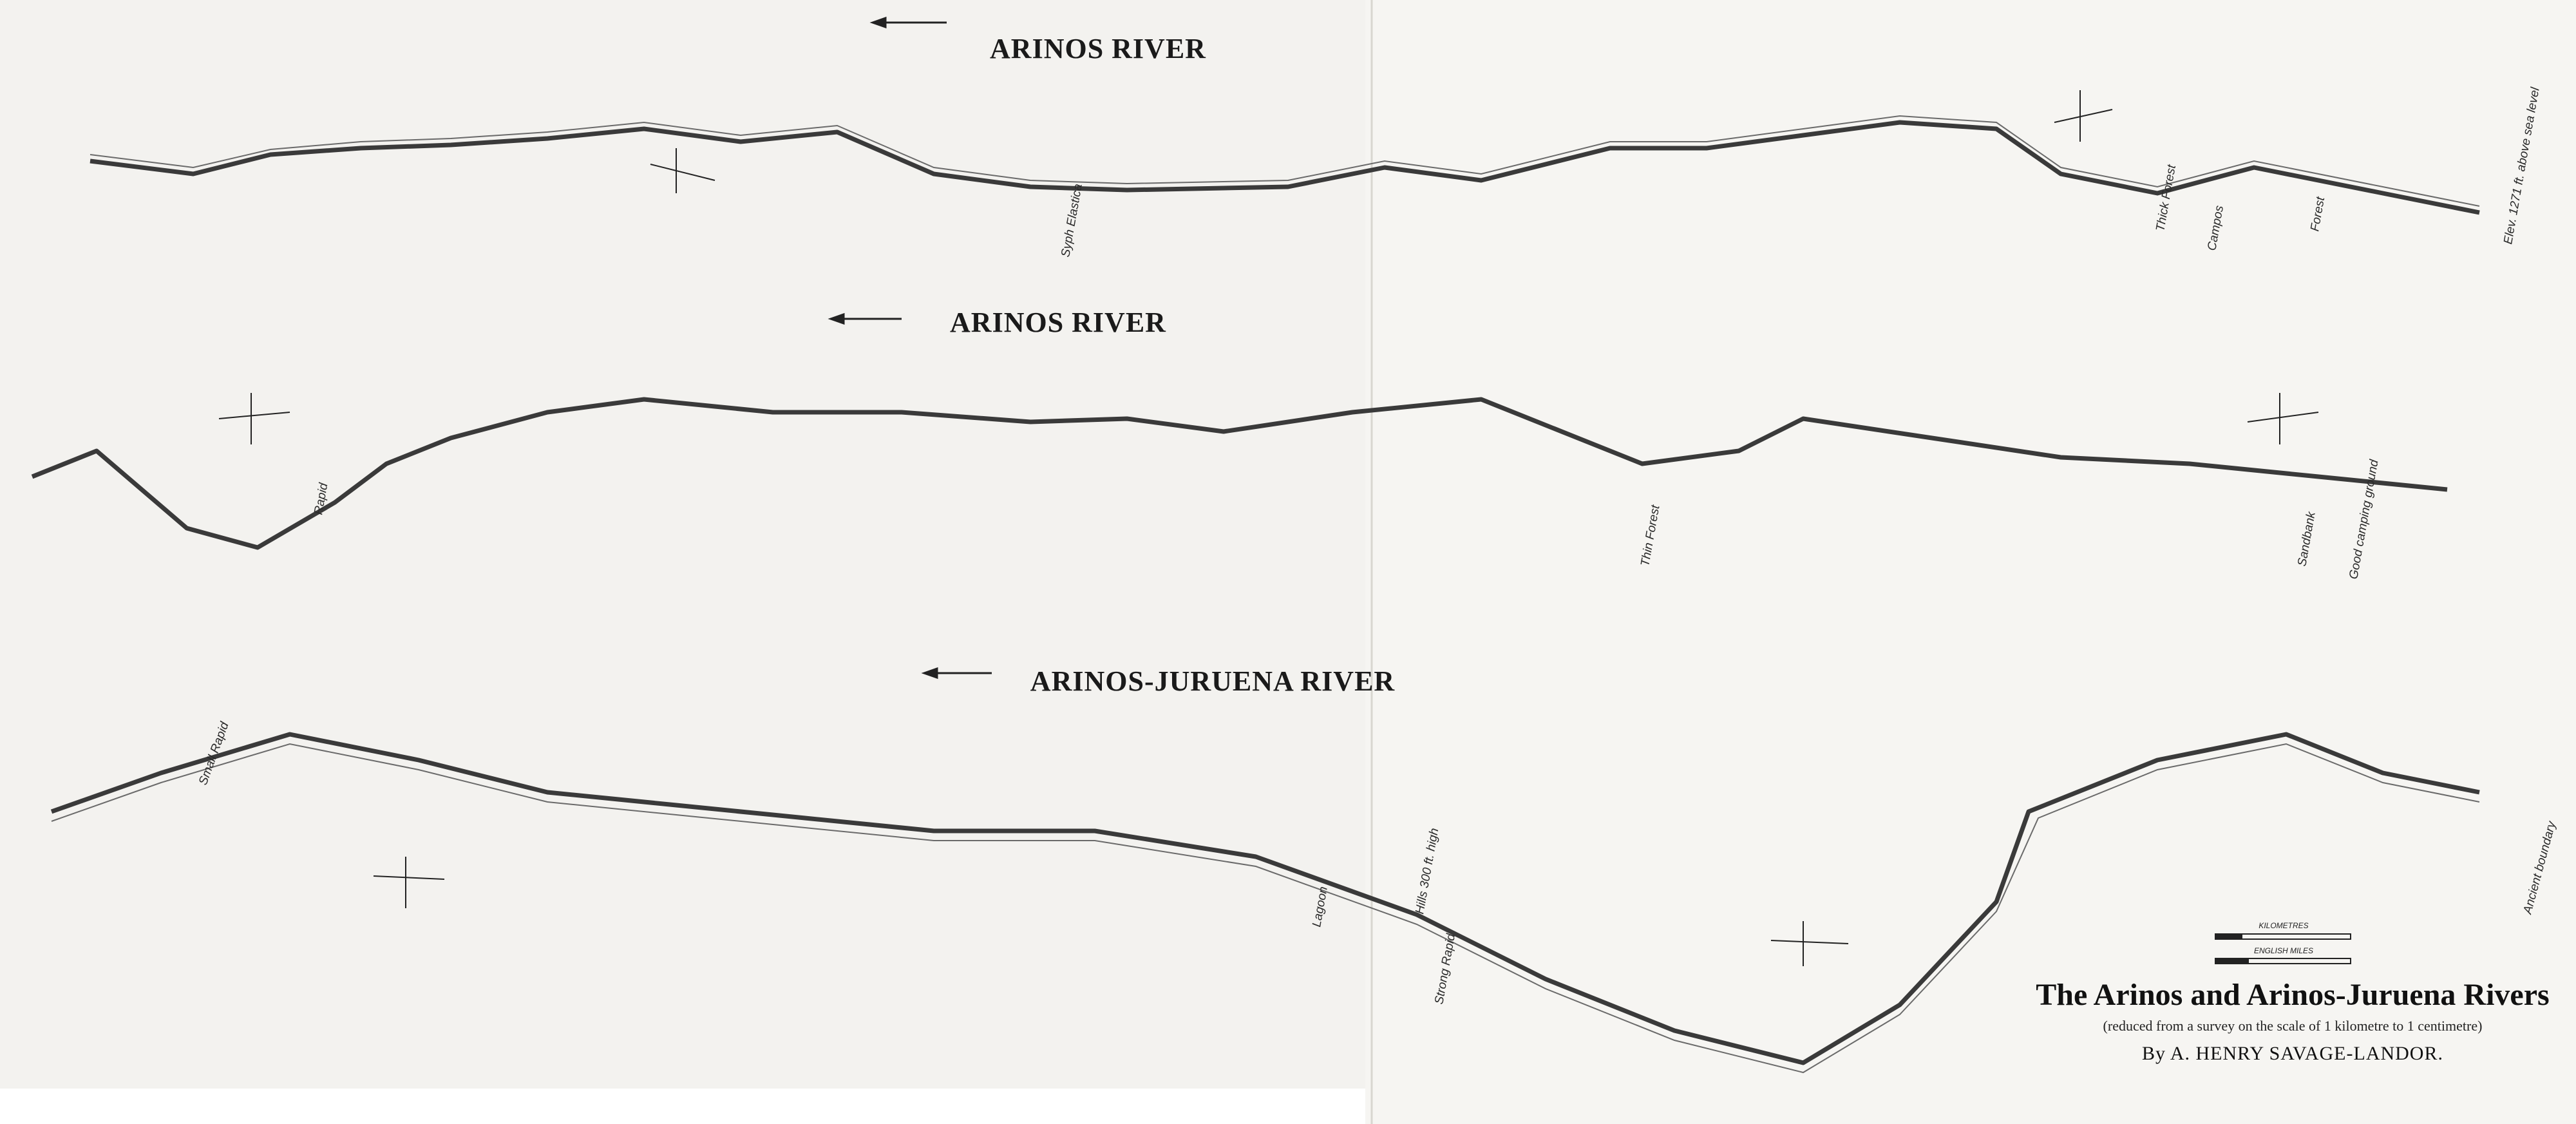 This screenshot has height=1124, width=2576. What do you see at coordinates (2293, 995) in the screenshot?
I see `map-title: The Arinos and Arinos-Juruena Rivers` at bounding box center [2293, 995].